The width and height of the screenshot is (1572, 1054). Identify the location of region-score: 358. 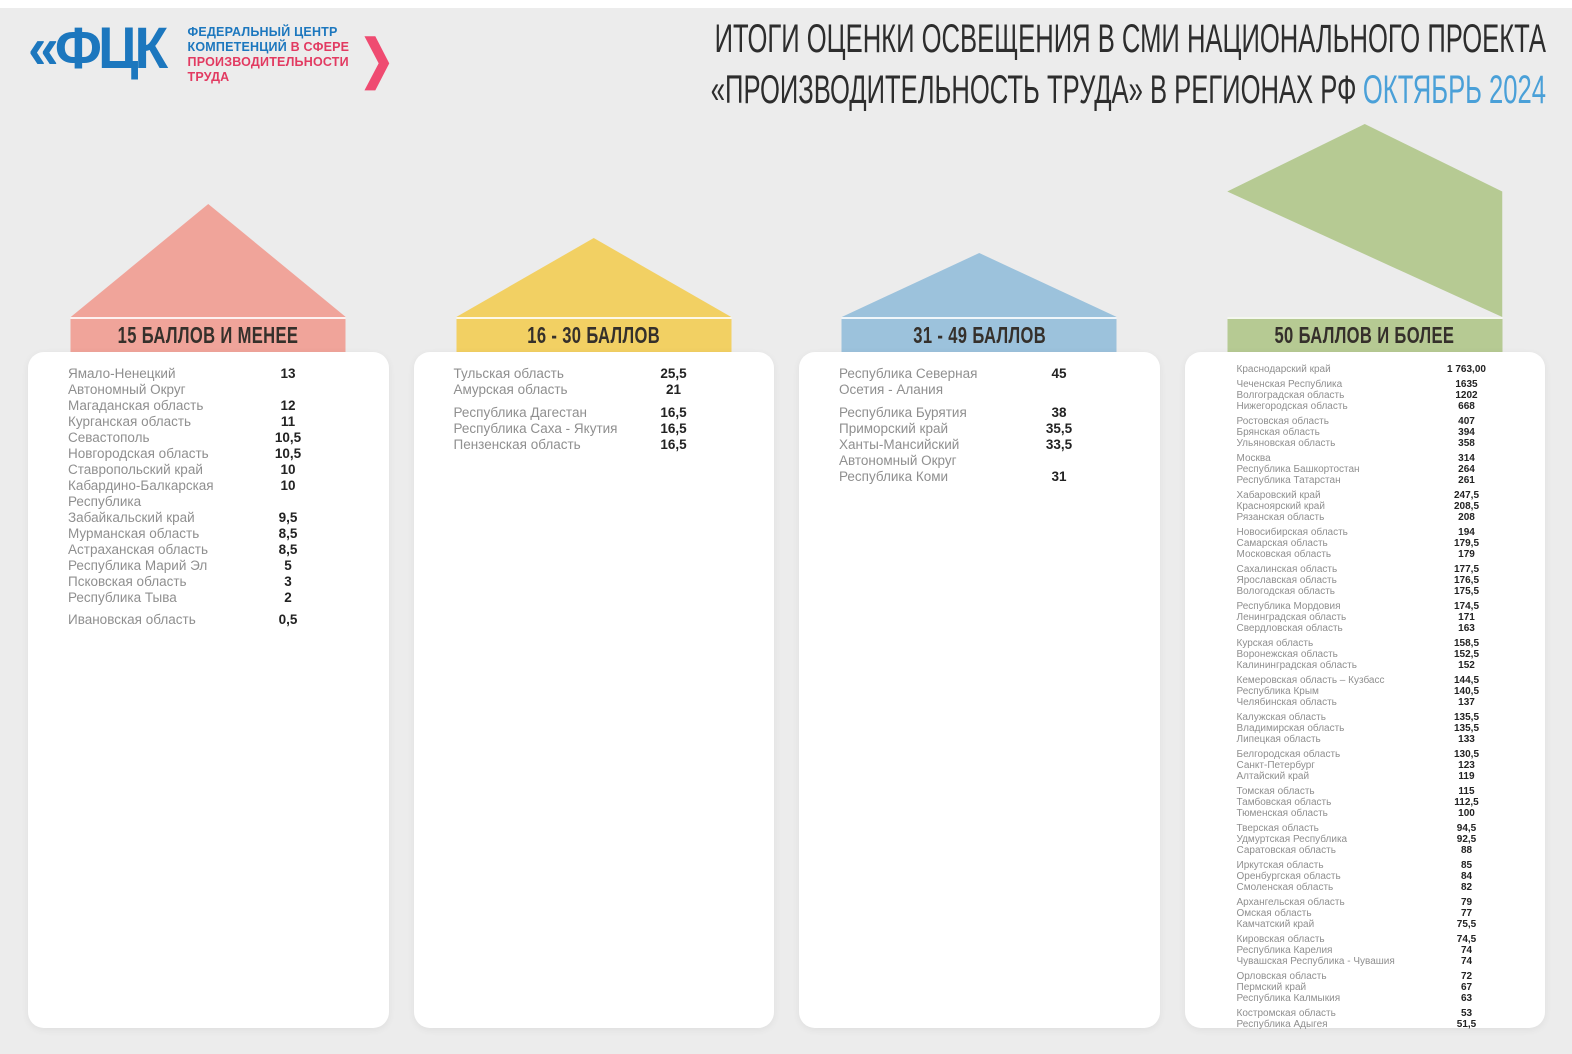
(1466, 443).